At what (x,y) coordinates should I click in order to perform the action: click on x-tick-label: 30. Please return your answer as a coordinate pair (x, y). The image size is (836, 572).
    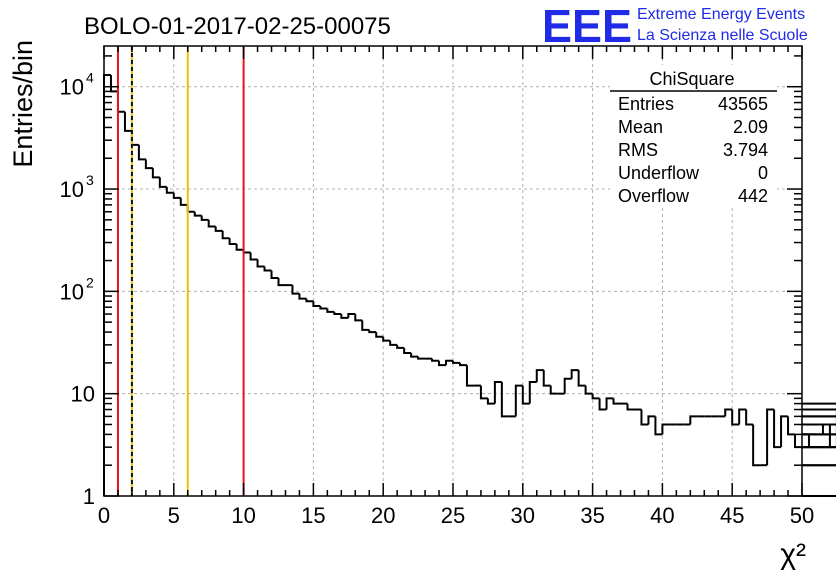
    Looking at the image, I should click on (523, 515).